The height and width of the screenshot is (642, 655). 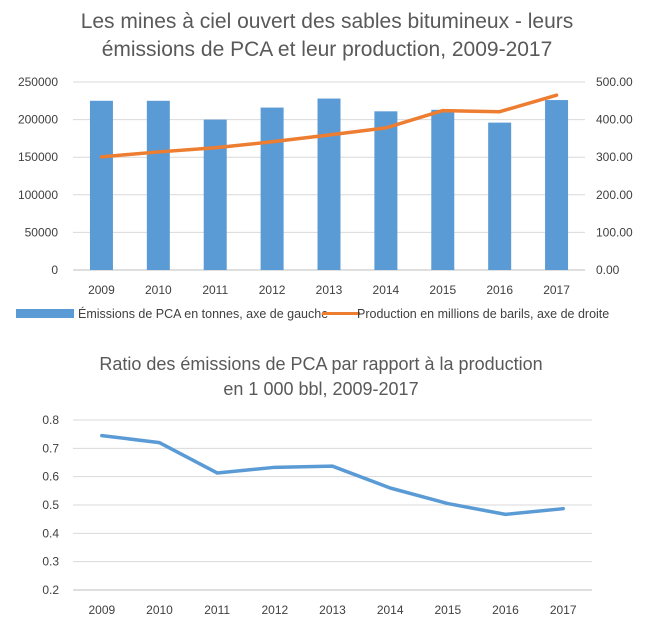 I want to click on y-tick-label: 0.2, so click(x=50, y=590).